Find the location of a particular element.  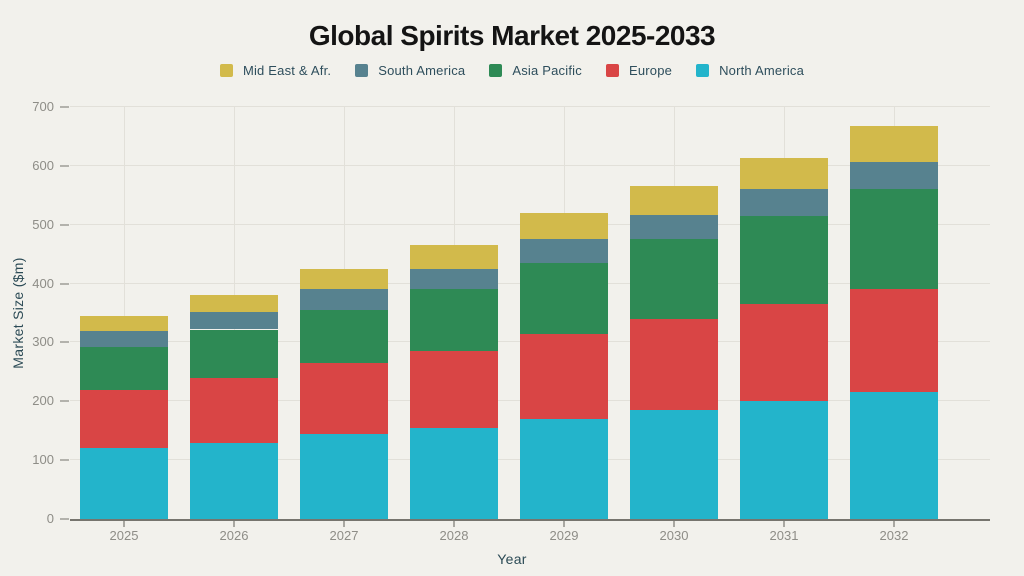

bar-segment-north-america-2031 is located at coordinates (784, 460).